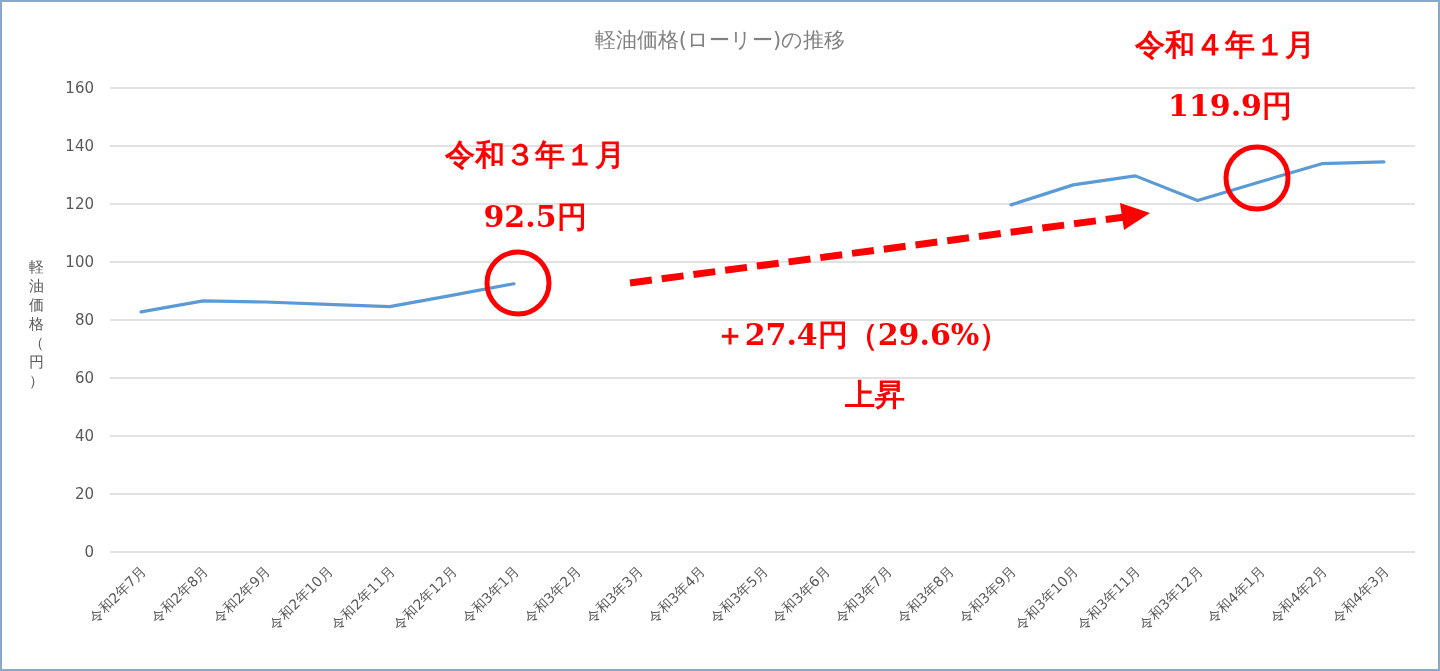  Describe the element at coordinates (35, 324) in the screenshot. I see `y-axis-title: 軽油価格（円）` at that location.